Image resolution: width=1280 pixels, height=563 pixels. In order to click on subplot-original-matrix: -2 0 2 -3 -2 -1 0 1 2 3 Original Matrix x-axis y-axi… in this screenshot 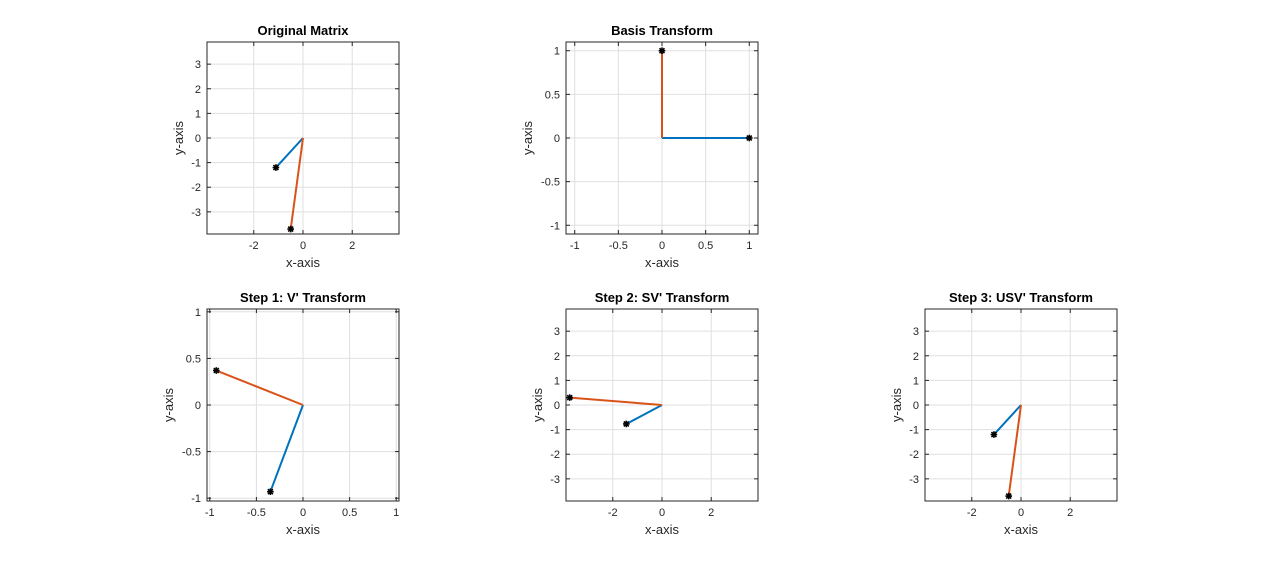, I will do `click(285, 146)`.